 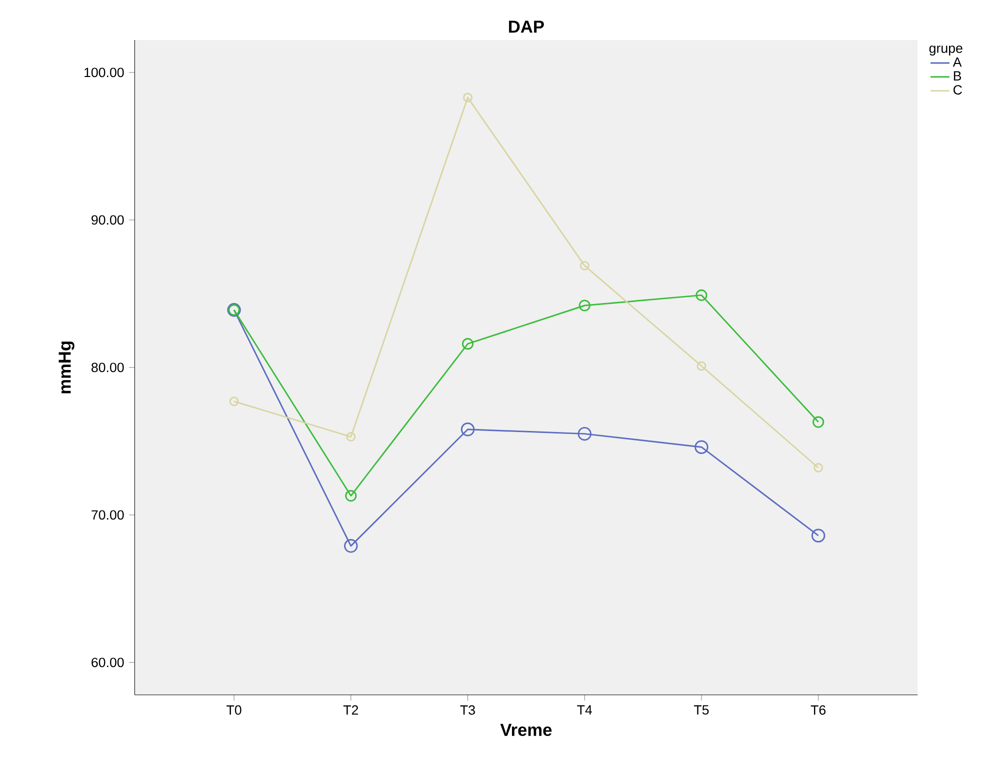 What do you see at coordinates (945, 50) in the screenshot?
I see `legend-title: grupe` at bounding box center [945, 50].